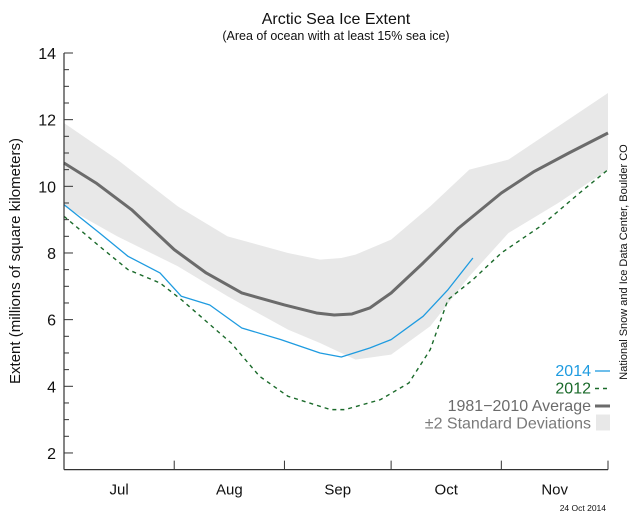  Describe the element at coordinates (447, 490) in the screenshot. I see `x-tick-label: Oct` at that location.